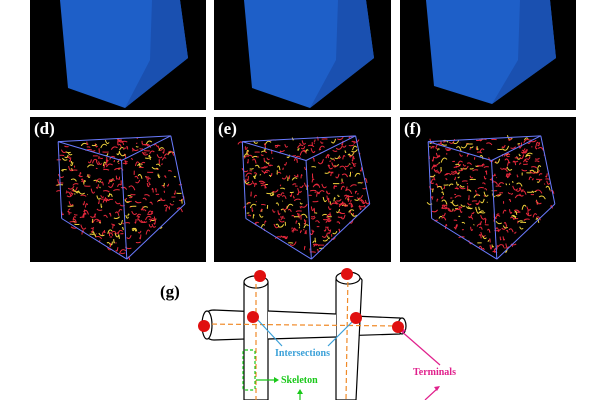 This screenshot has height=400, width=600. I want to click on right-vertical-tube, so click(349, 336).